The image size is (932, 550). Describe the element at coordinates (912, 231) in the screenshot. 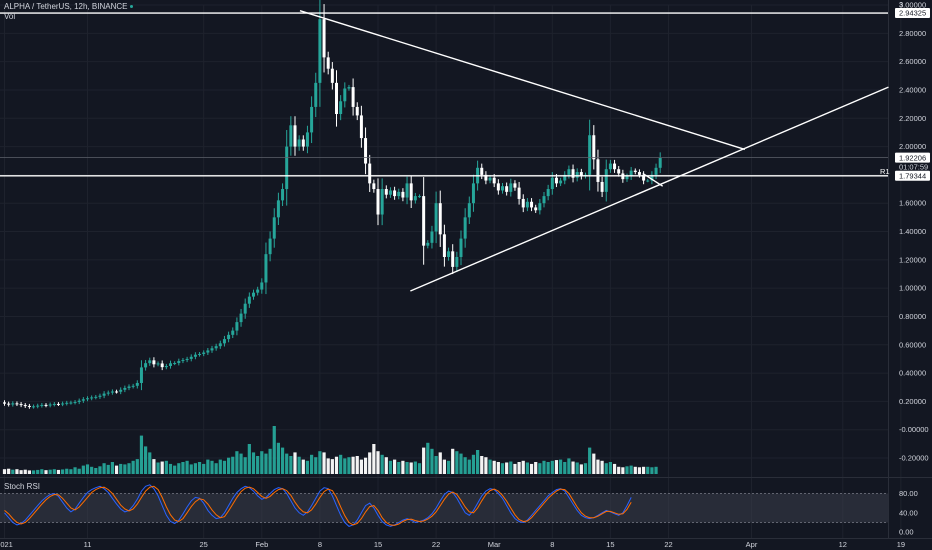

I see `price-tick-label: 1.40000` at that location.